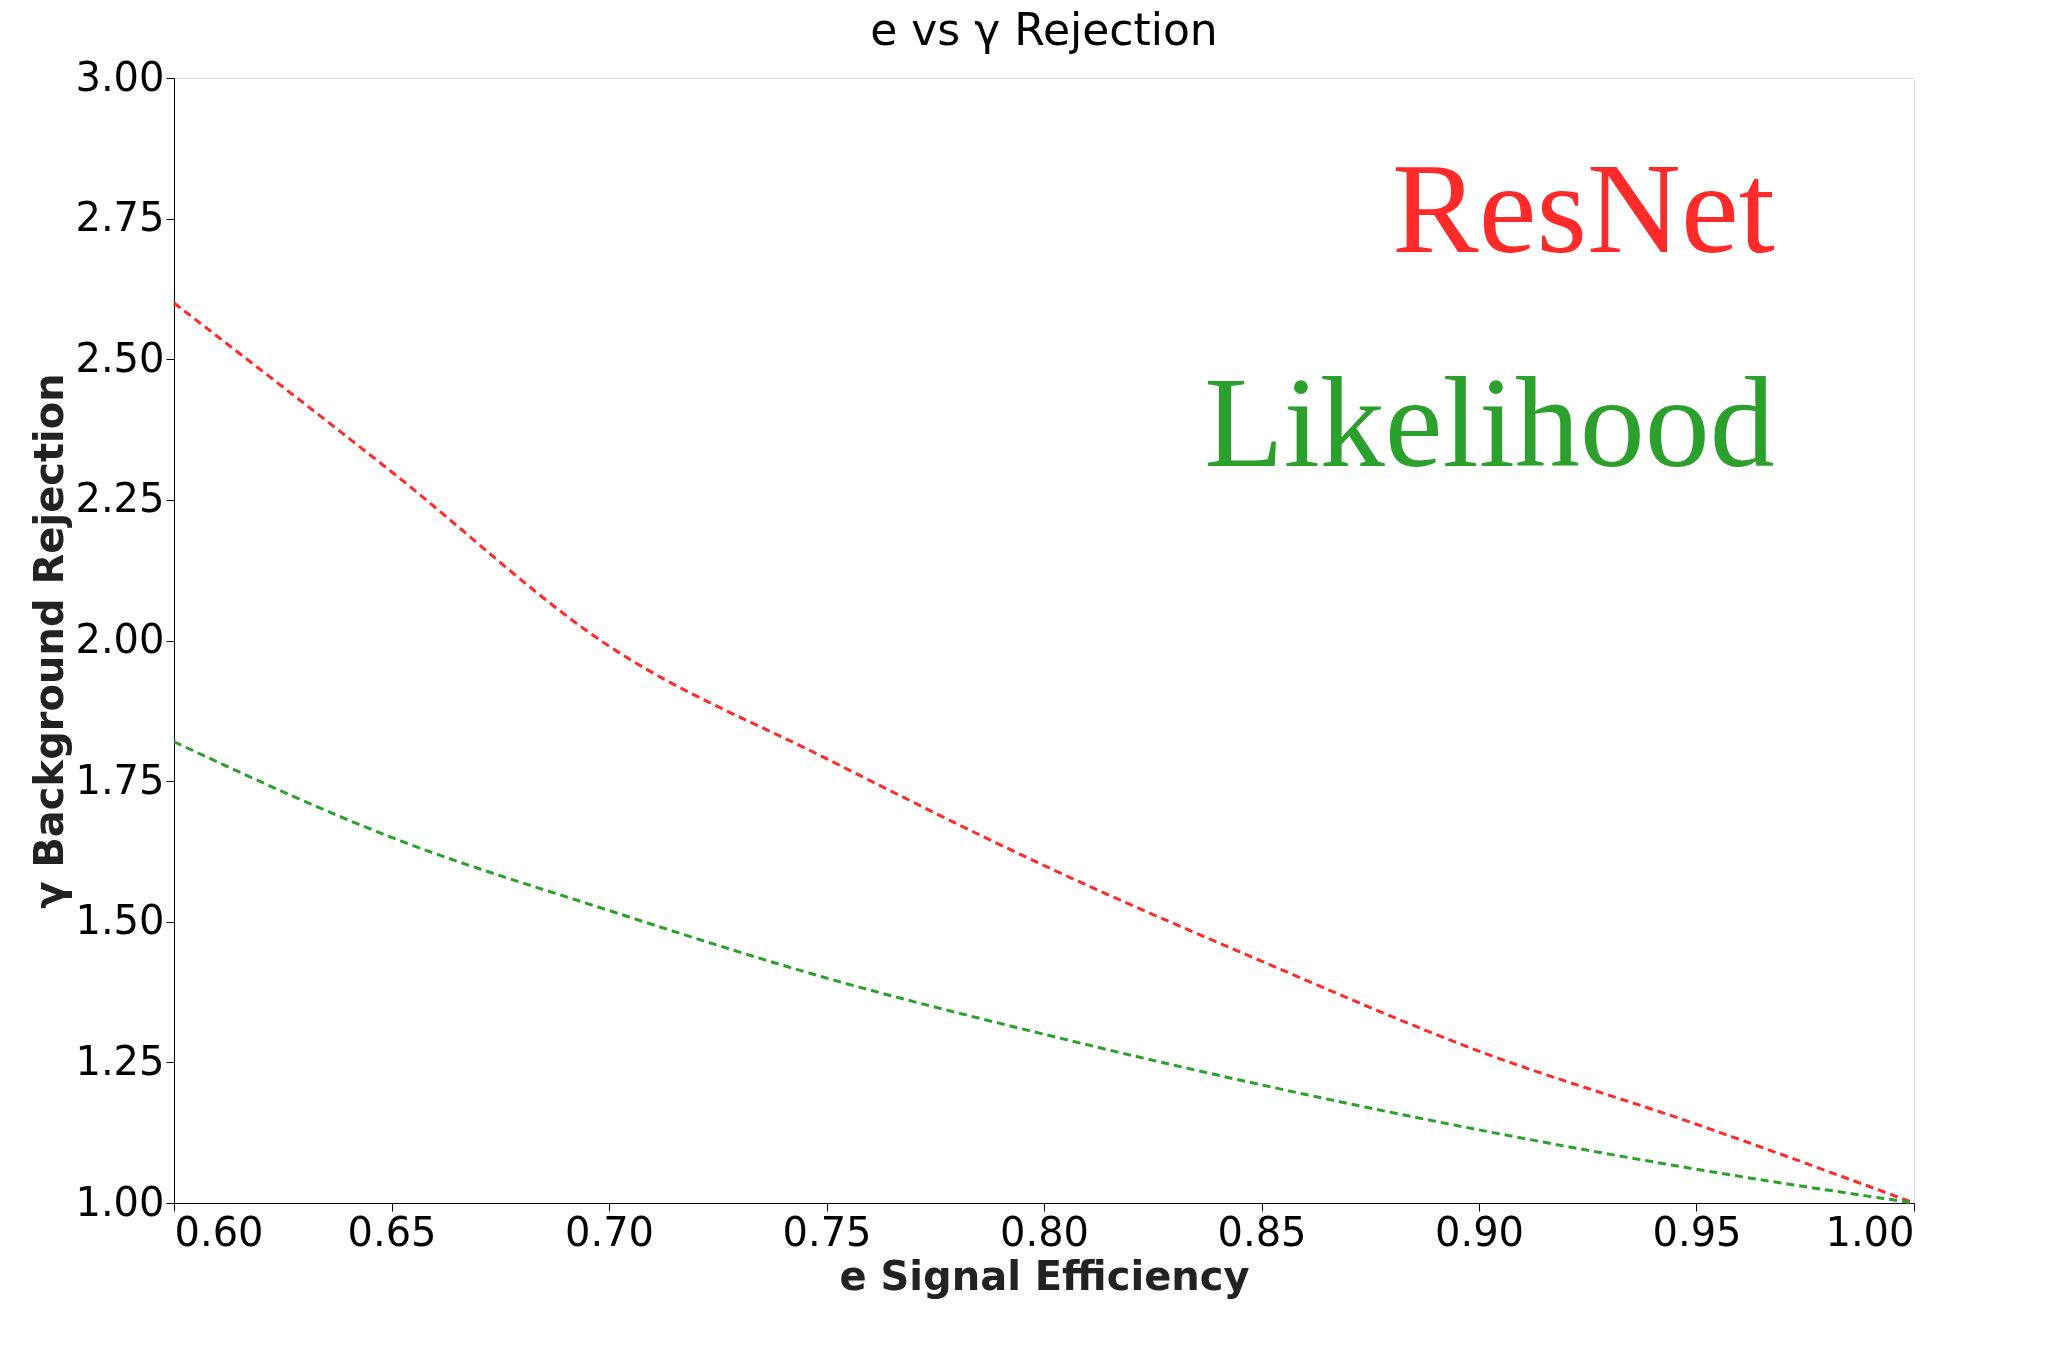 This screenshot has width=2054, height=1347. What do you see at coordinates (120, 779) in the screenshot?
I see `y-tick-label: 1.75` at bounding box center [120, 779].